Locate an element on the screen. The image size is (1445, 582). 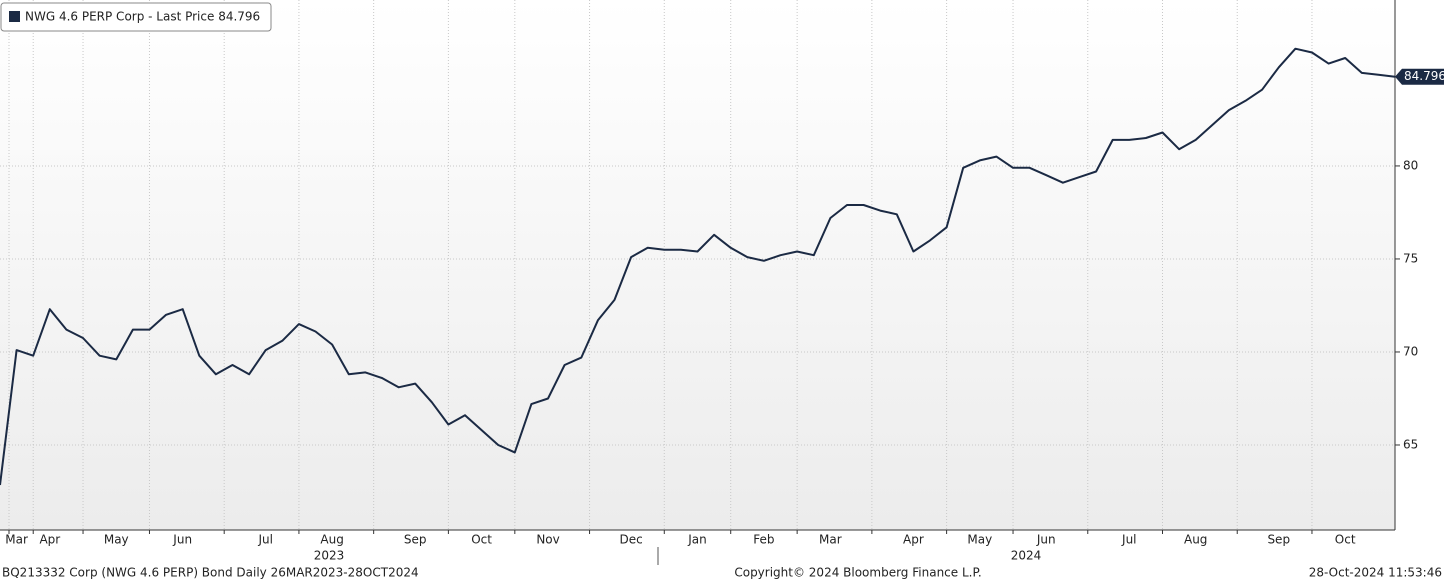
footer-right: 28-Oct-2024 11:53:46 is located at coordinates (1375, 573).